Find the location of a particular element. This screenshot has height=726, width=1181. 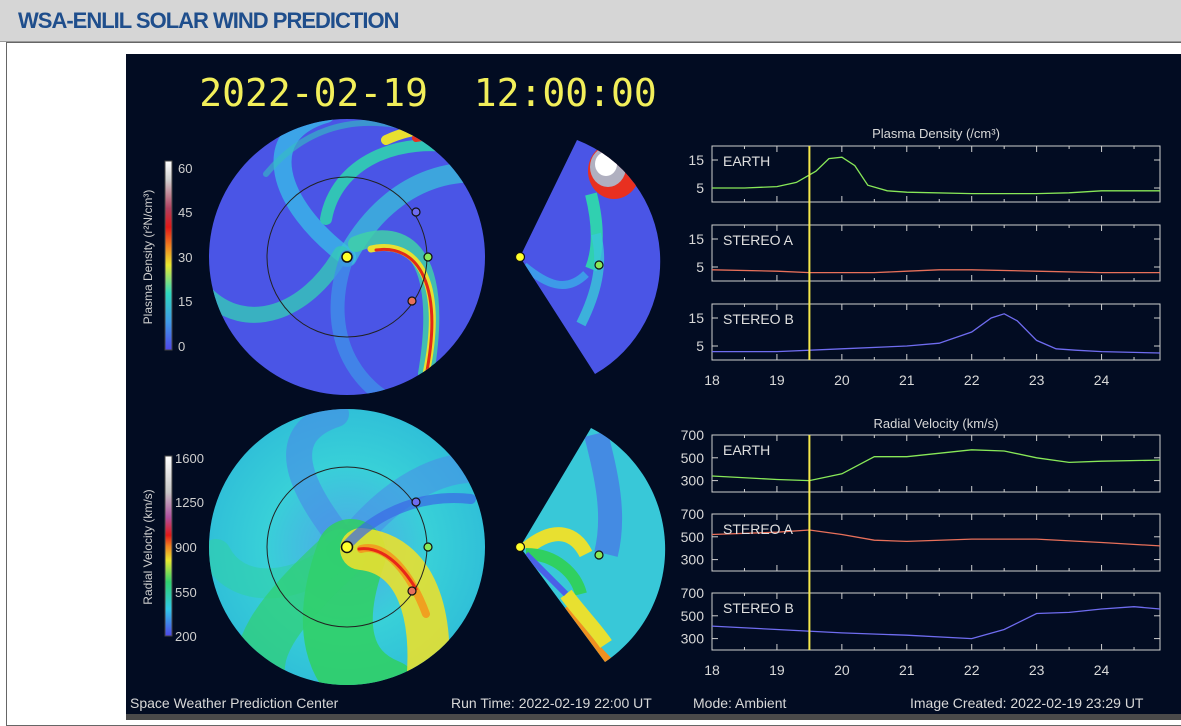

sun-marker is located at coordinates (347, 257).